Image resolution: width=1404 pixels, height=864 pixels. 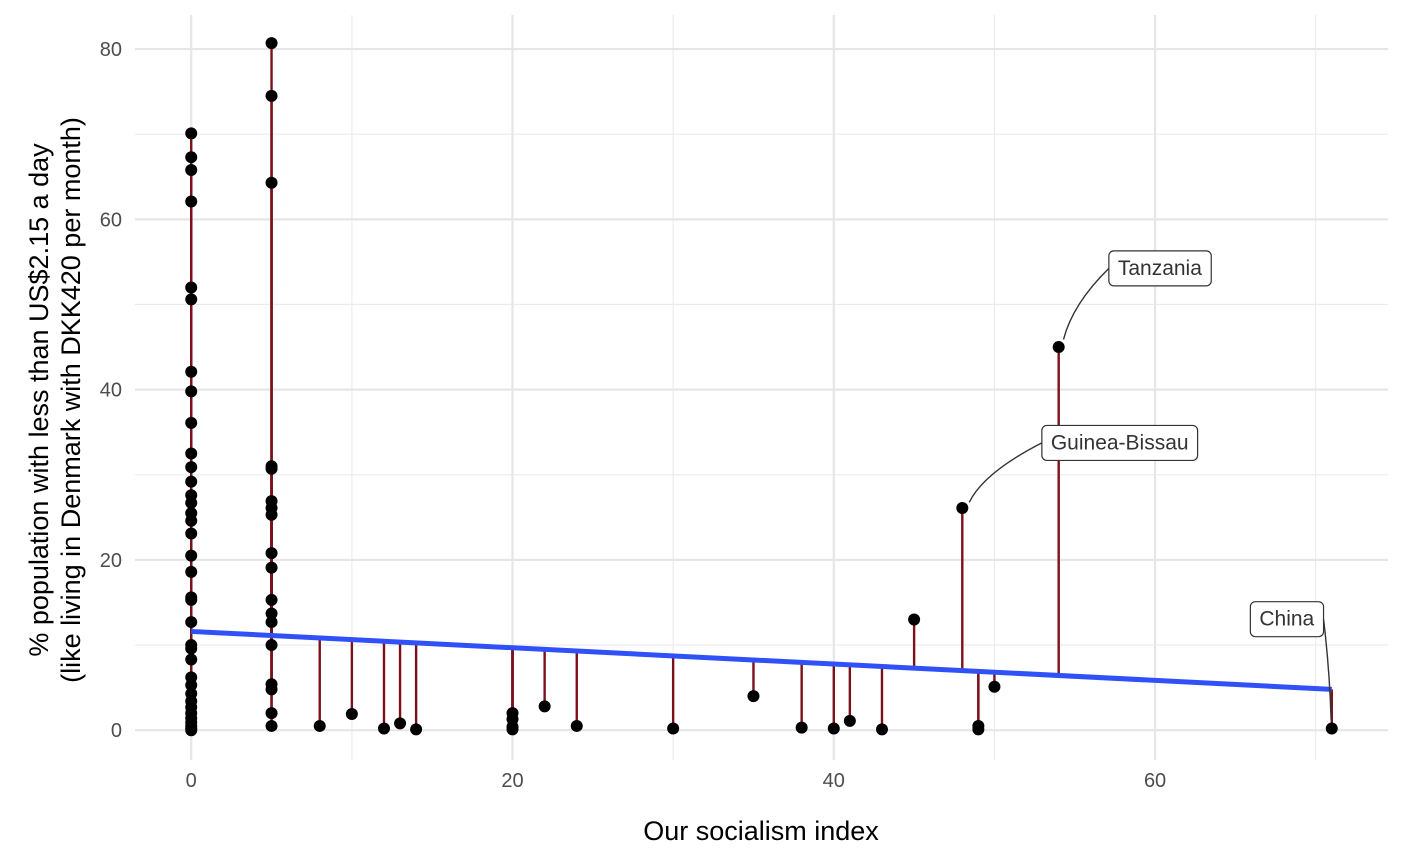 I want to click on x-tick-label: 0, so click(x=191, y=781).